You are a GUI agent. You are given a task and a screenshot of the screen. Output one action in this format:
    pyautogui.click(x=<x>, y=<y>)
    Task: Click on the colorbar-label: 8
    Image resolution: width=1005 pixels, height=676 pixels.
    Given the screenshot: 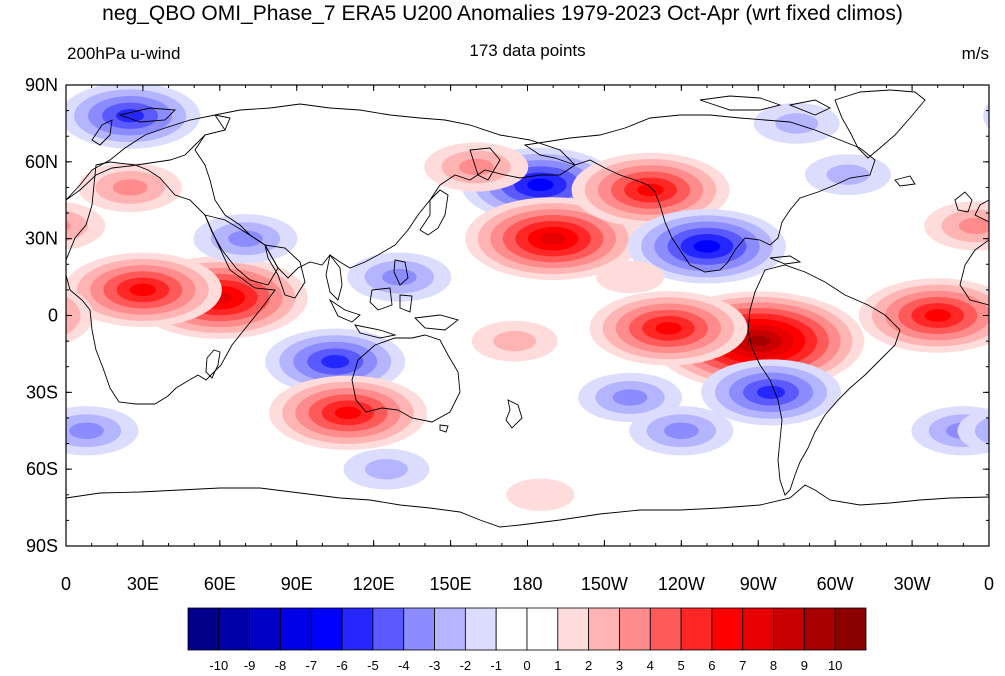 What is the action you would take?
    pyautogui.click(x=773, y=665)
    